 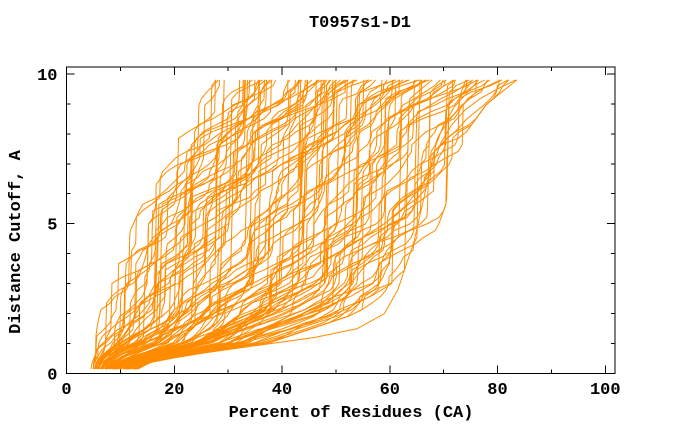 What do you see at coordinates (605, 390) in the screenshot?
I see `x-tick-label: 100` at bounding box center [605, 390].